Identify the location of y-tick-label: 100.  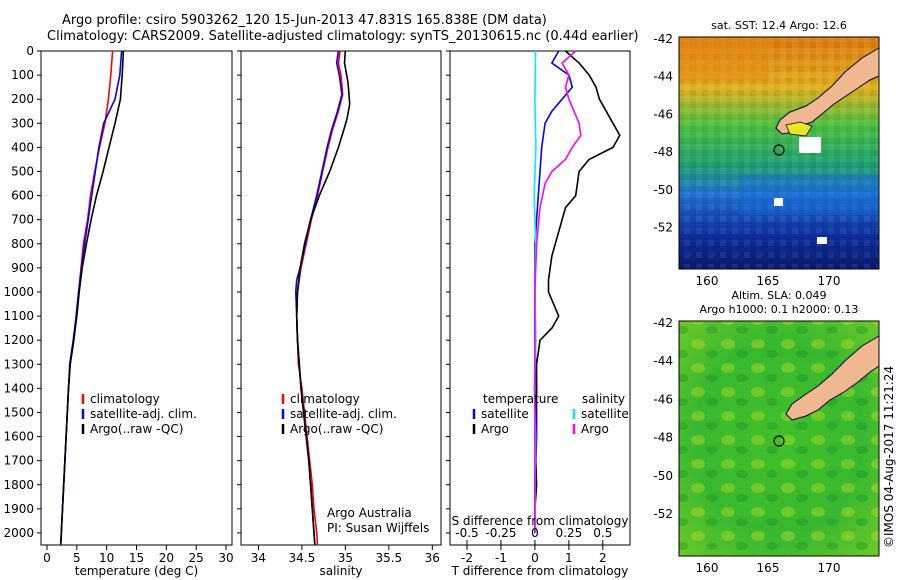
(22, 75).